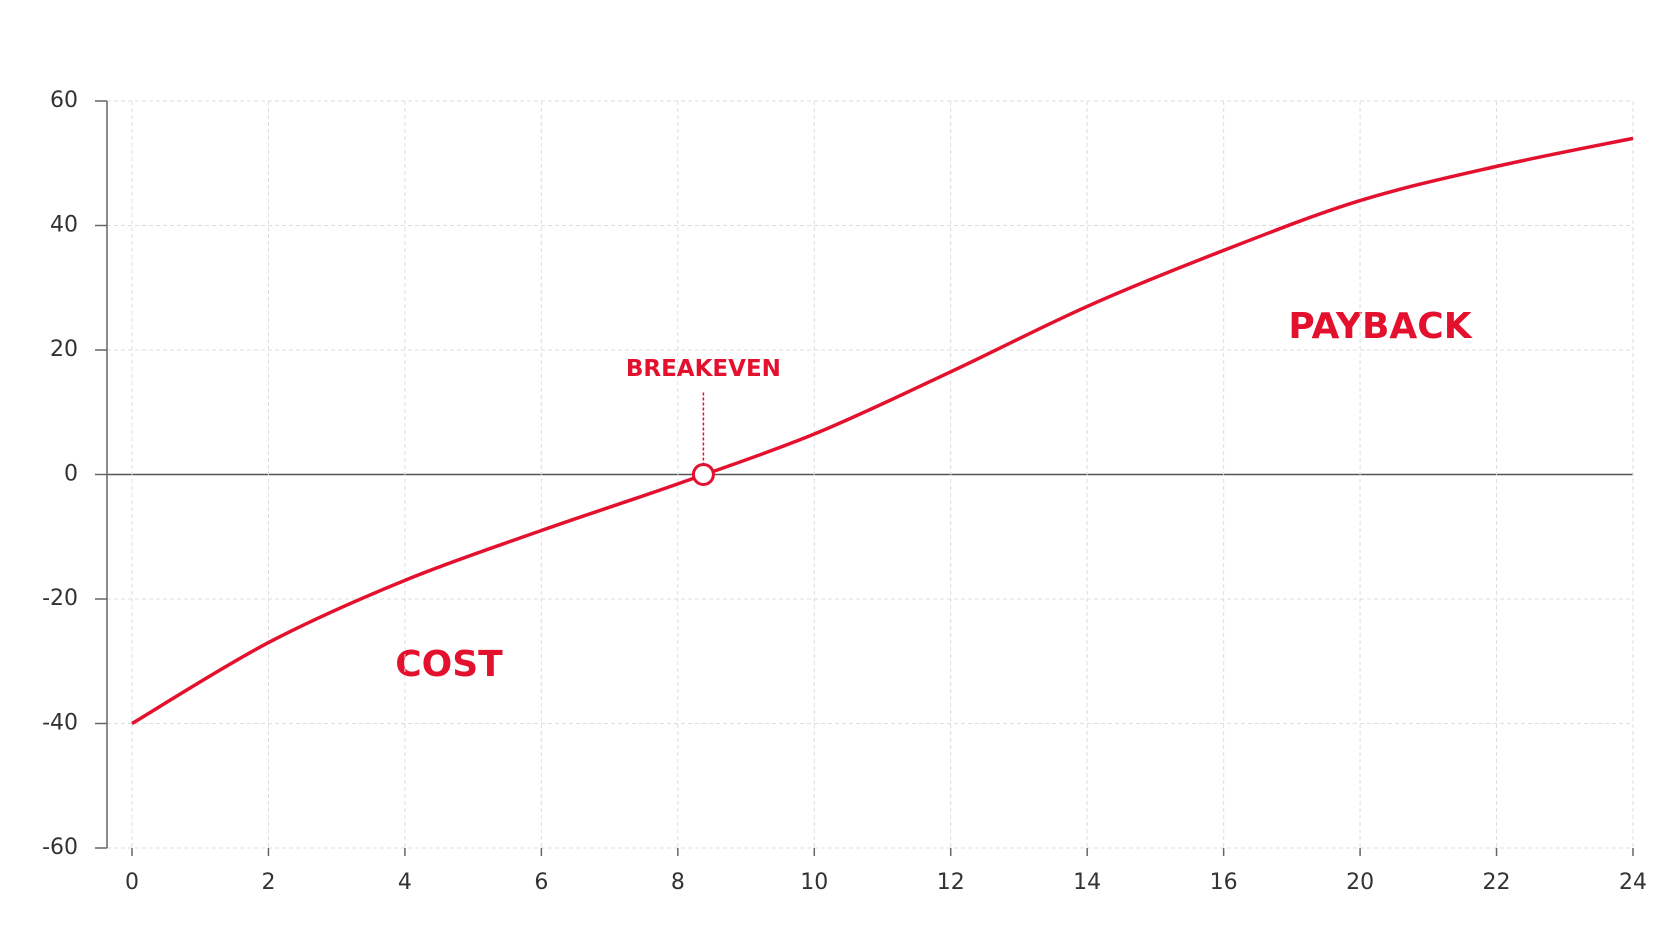 Image resolution: width=1672 pixels, height=941 pixels. Describe the element at coordinates (1633, 882) in the screenshot. I see `x-tick-label: 24` at that location.